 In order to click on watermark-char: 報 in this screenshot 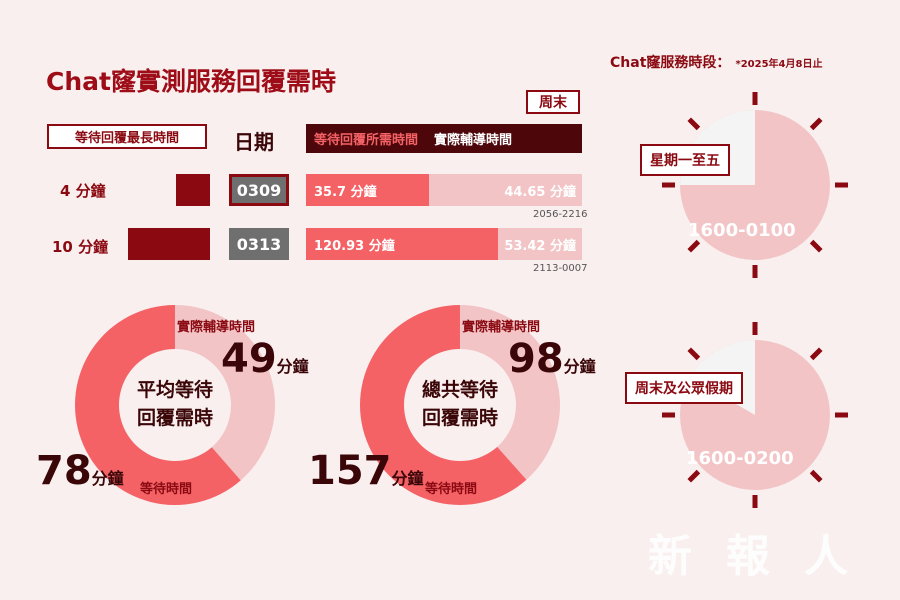, I will do `click(750, 556)`.